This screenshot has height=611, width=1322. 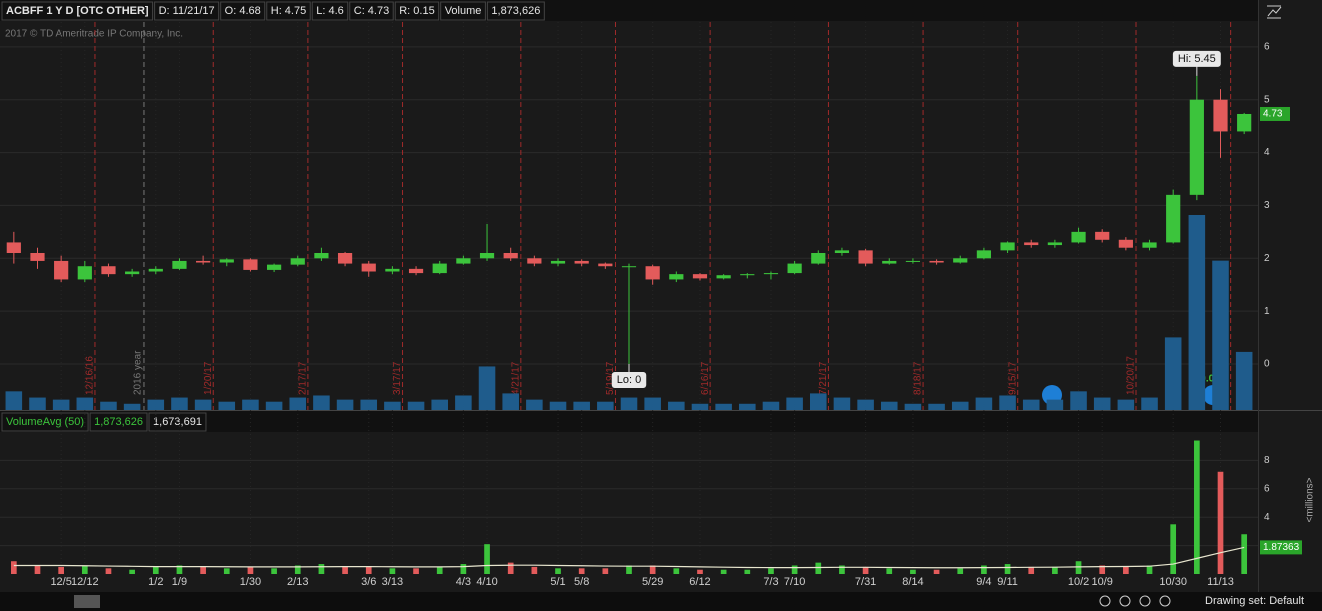 I want to click on chart-settings-icon, so click(x=1274, y=12).